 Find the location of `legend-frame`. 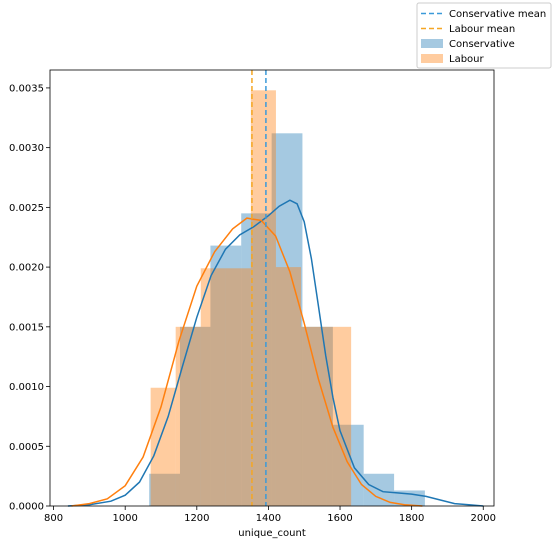

legend-frame is located at coordinates (484, 35).